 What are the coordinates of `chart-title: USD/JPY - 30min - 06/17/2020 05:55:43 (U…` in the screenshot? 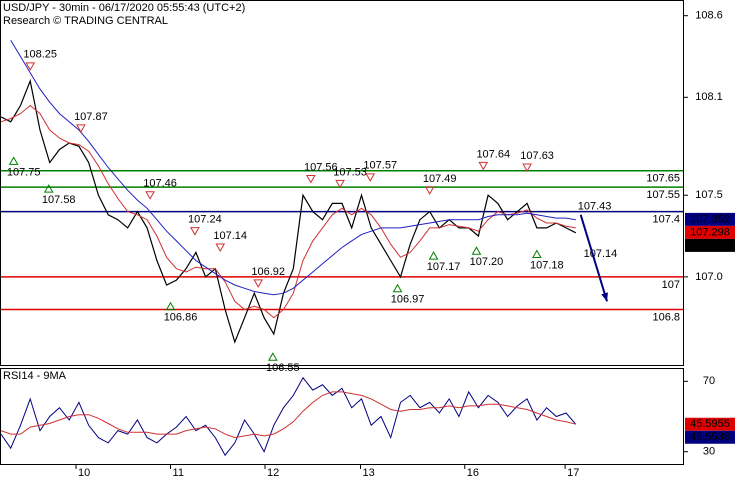 It's located at (124, 8).